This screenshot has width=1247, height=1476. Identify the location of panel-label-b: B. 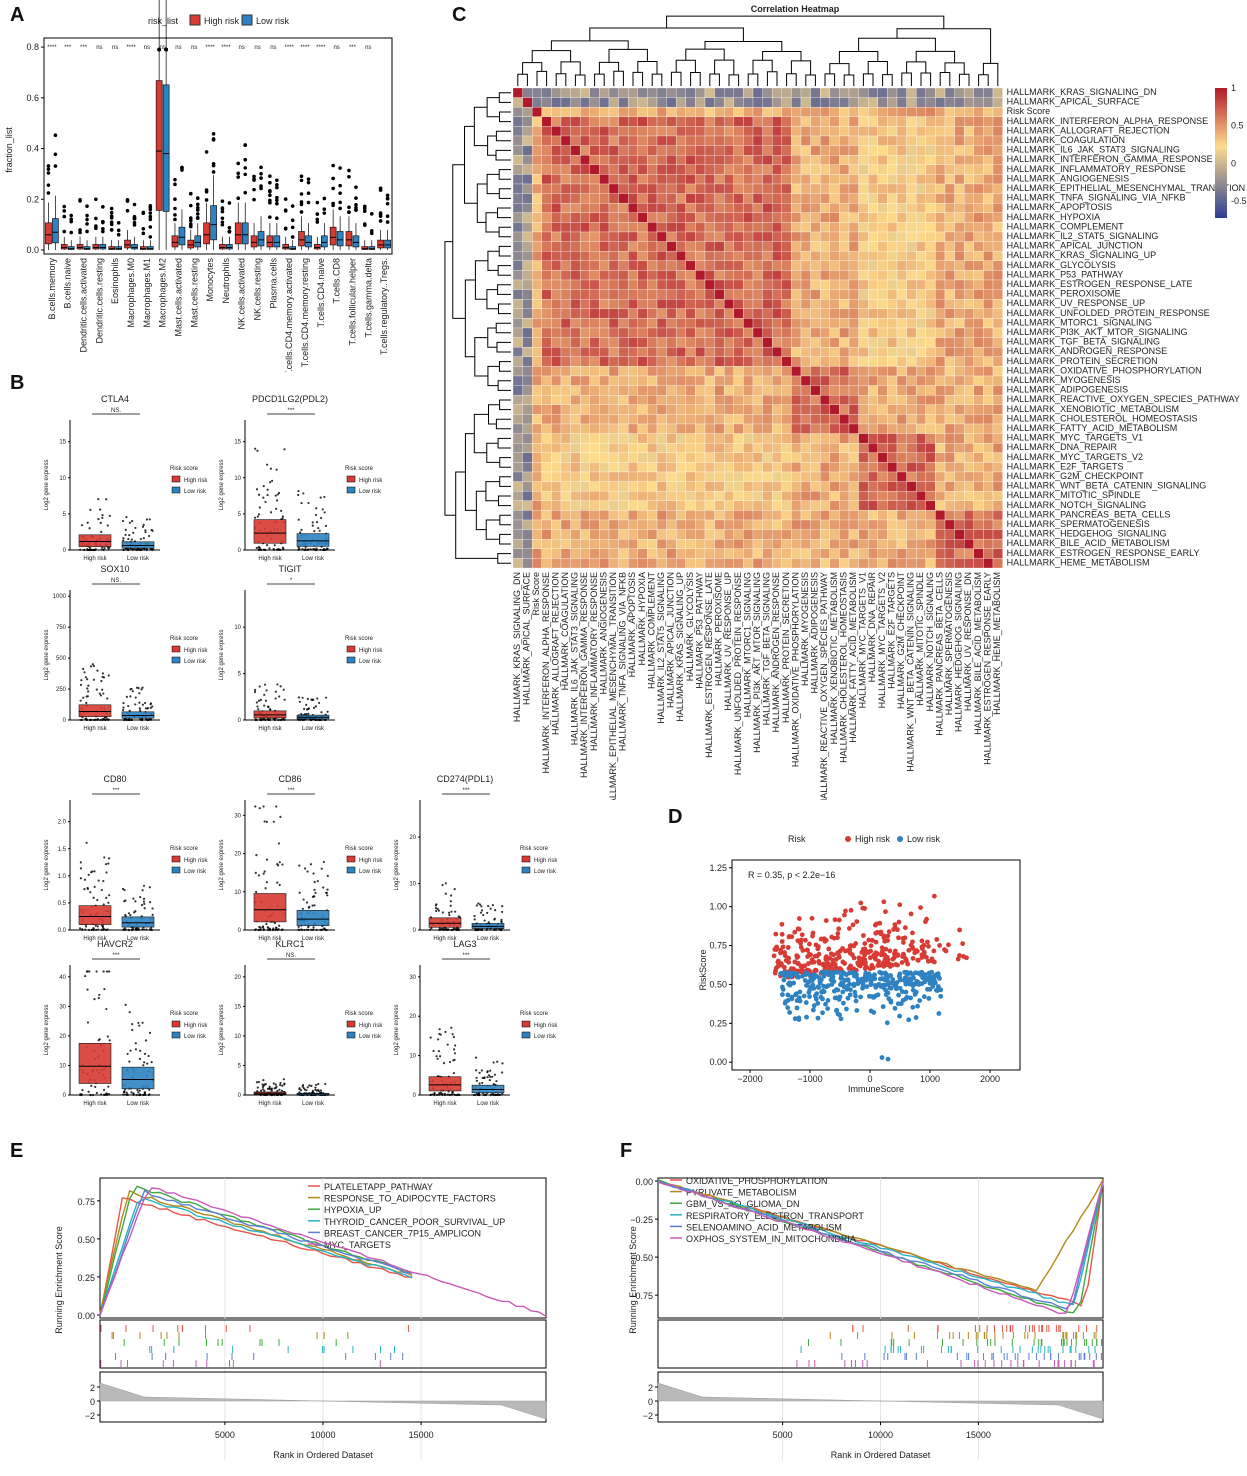
(17, 383).